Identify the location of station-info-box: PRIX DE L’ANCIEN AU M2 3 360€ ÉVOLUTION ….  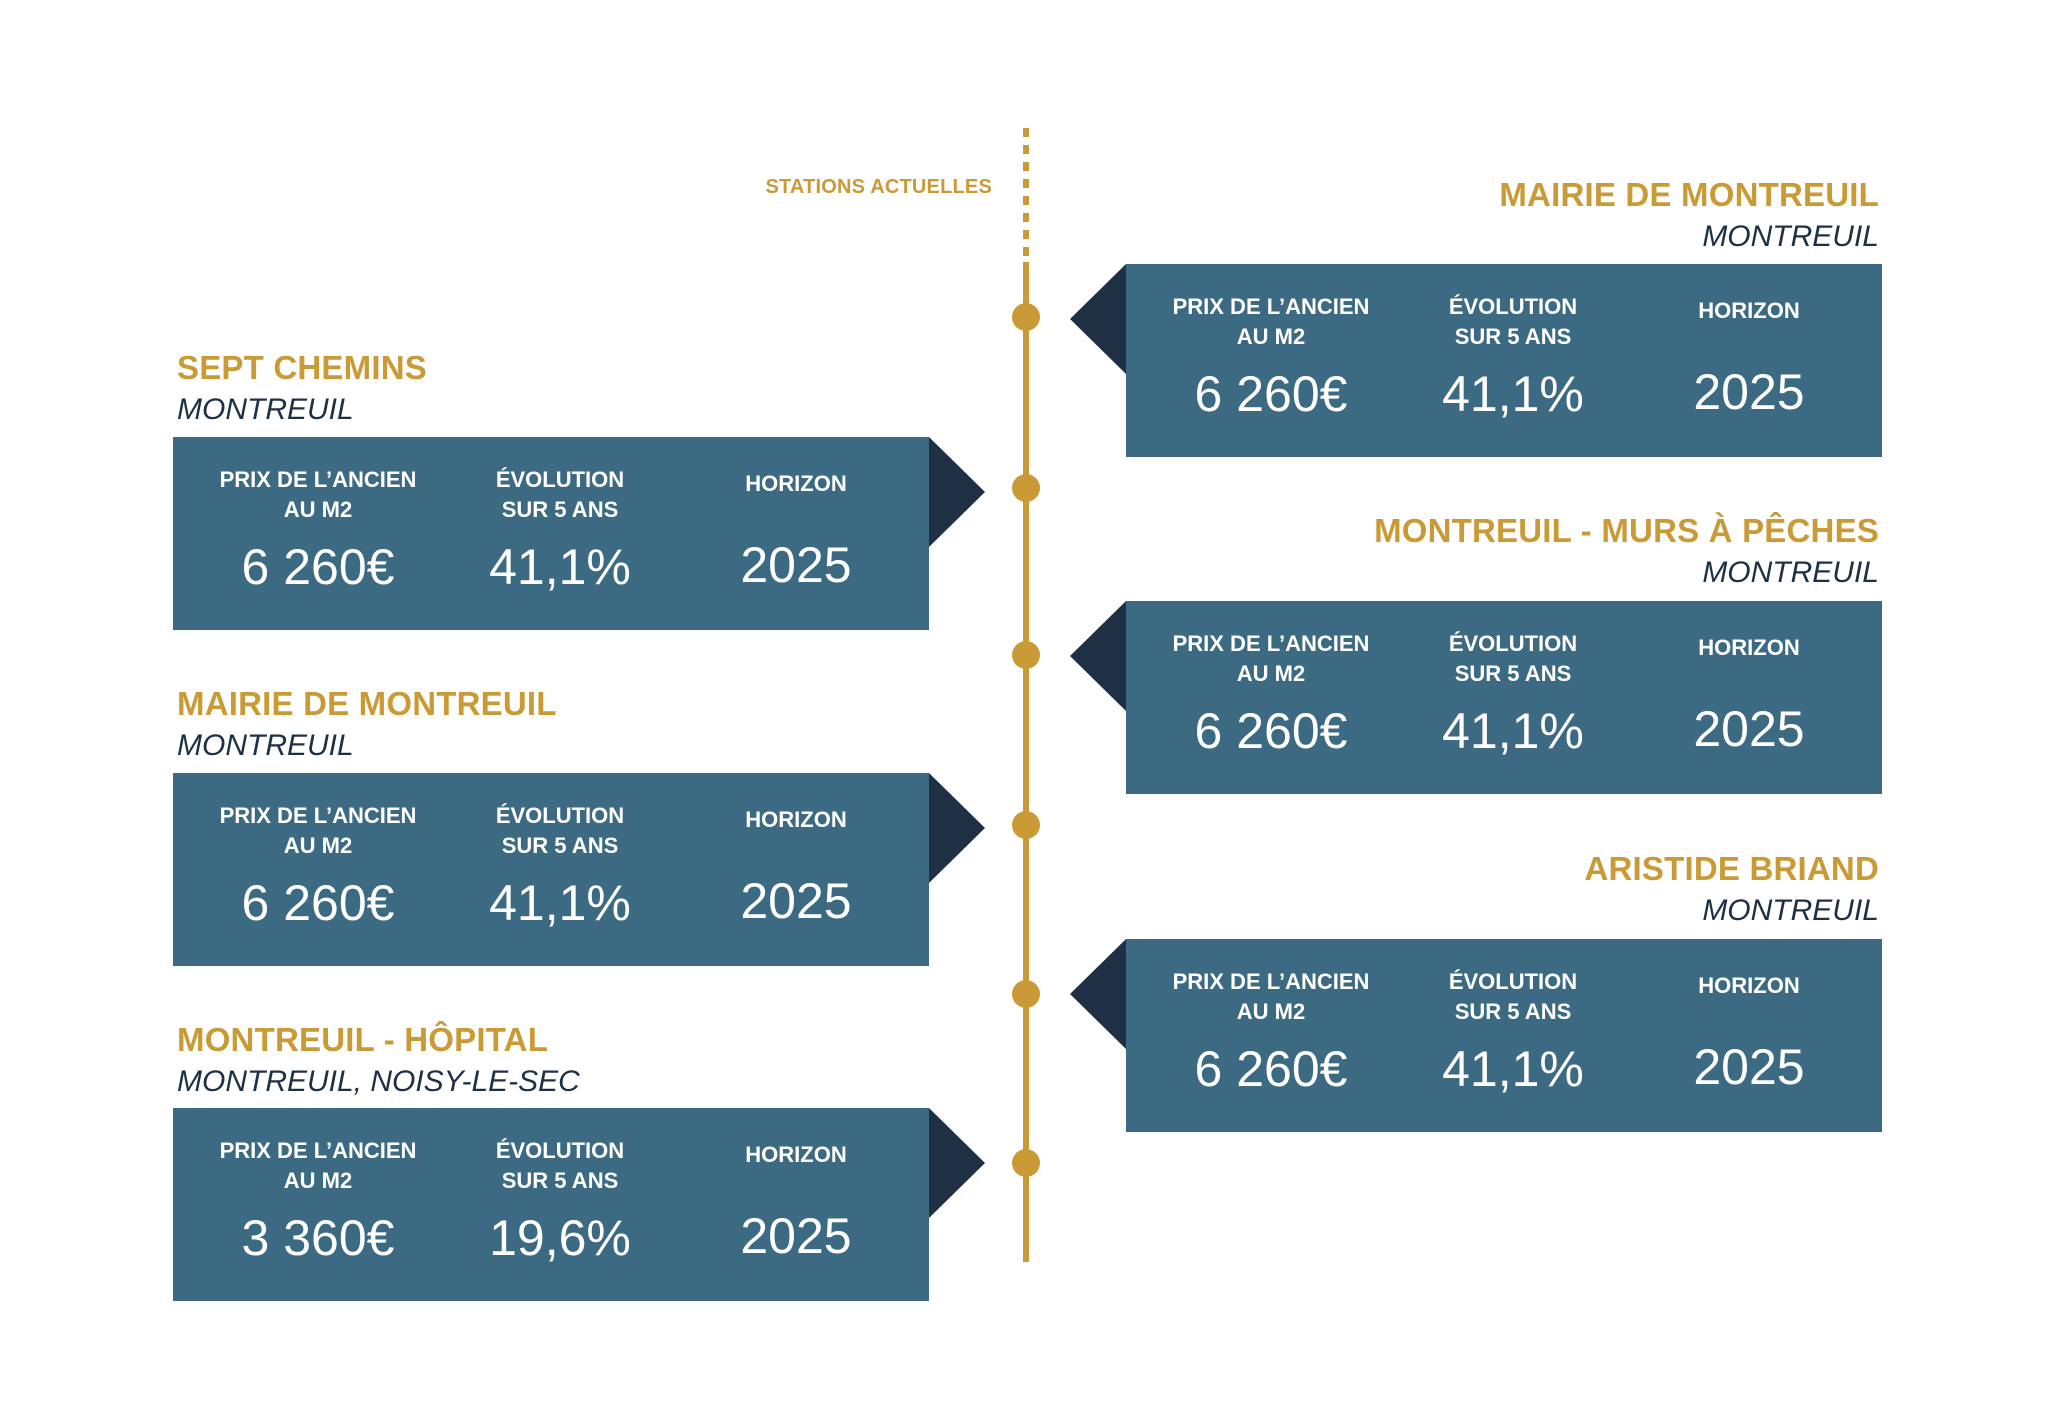
(551, 1204).